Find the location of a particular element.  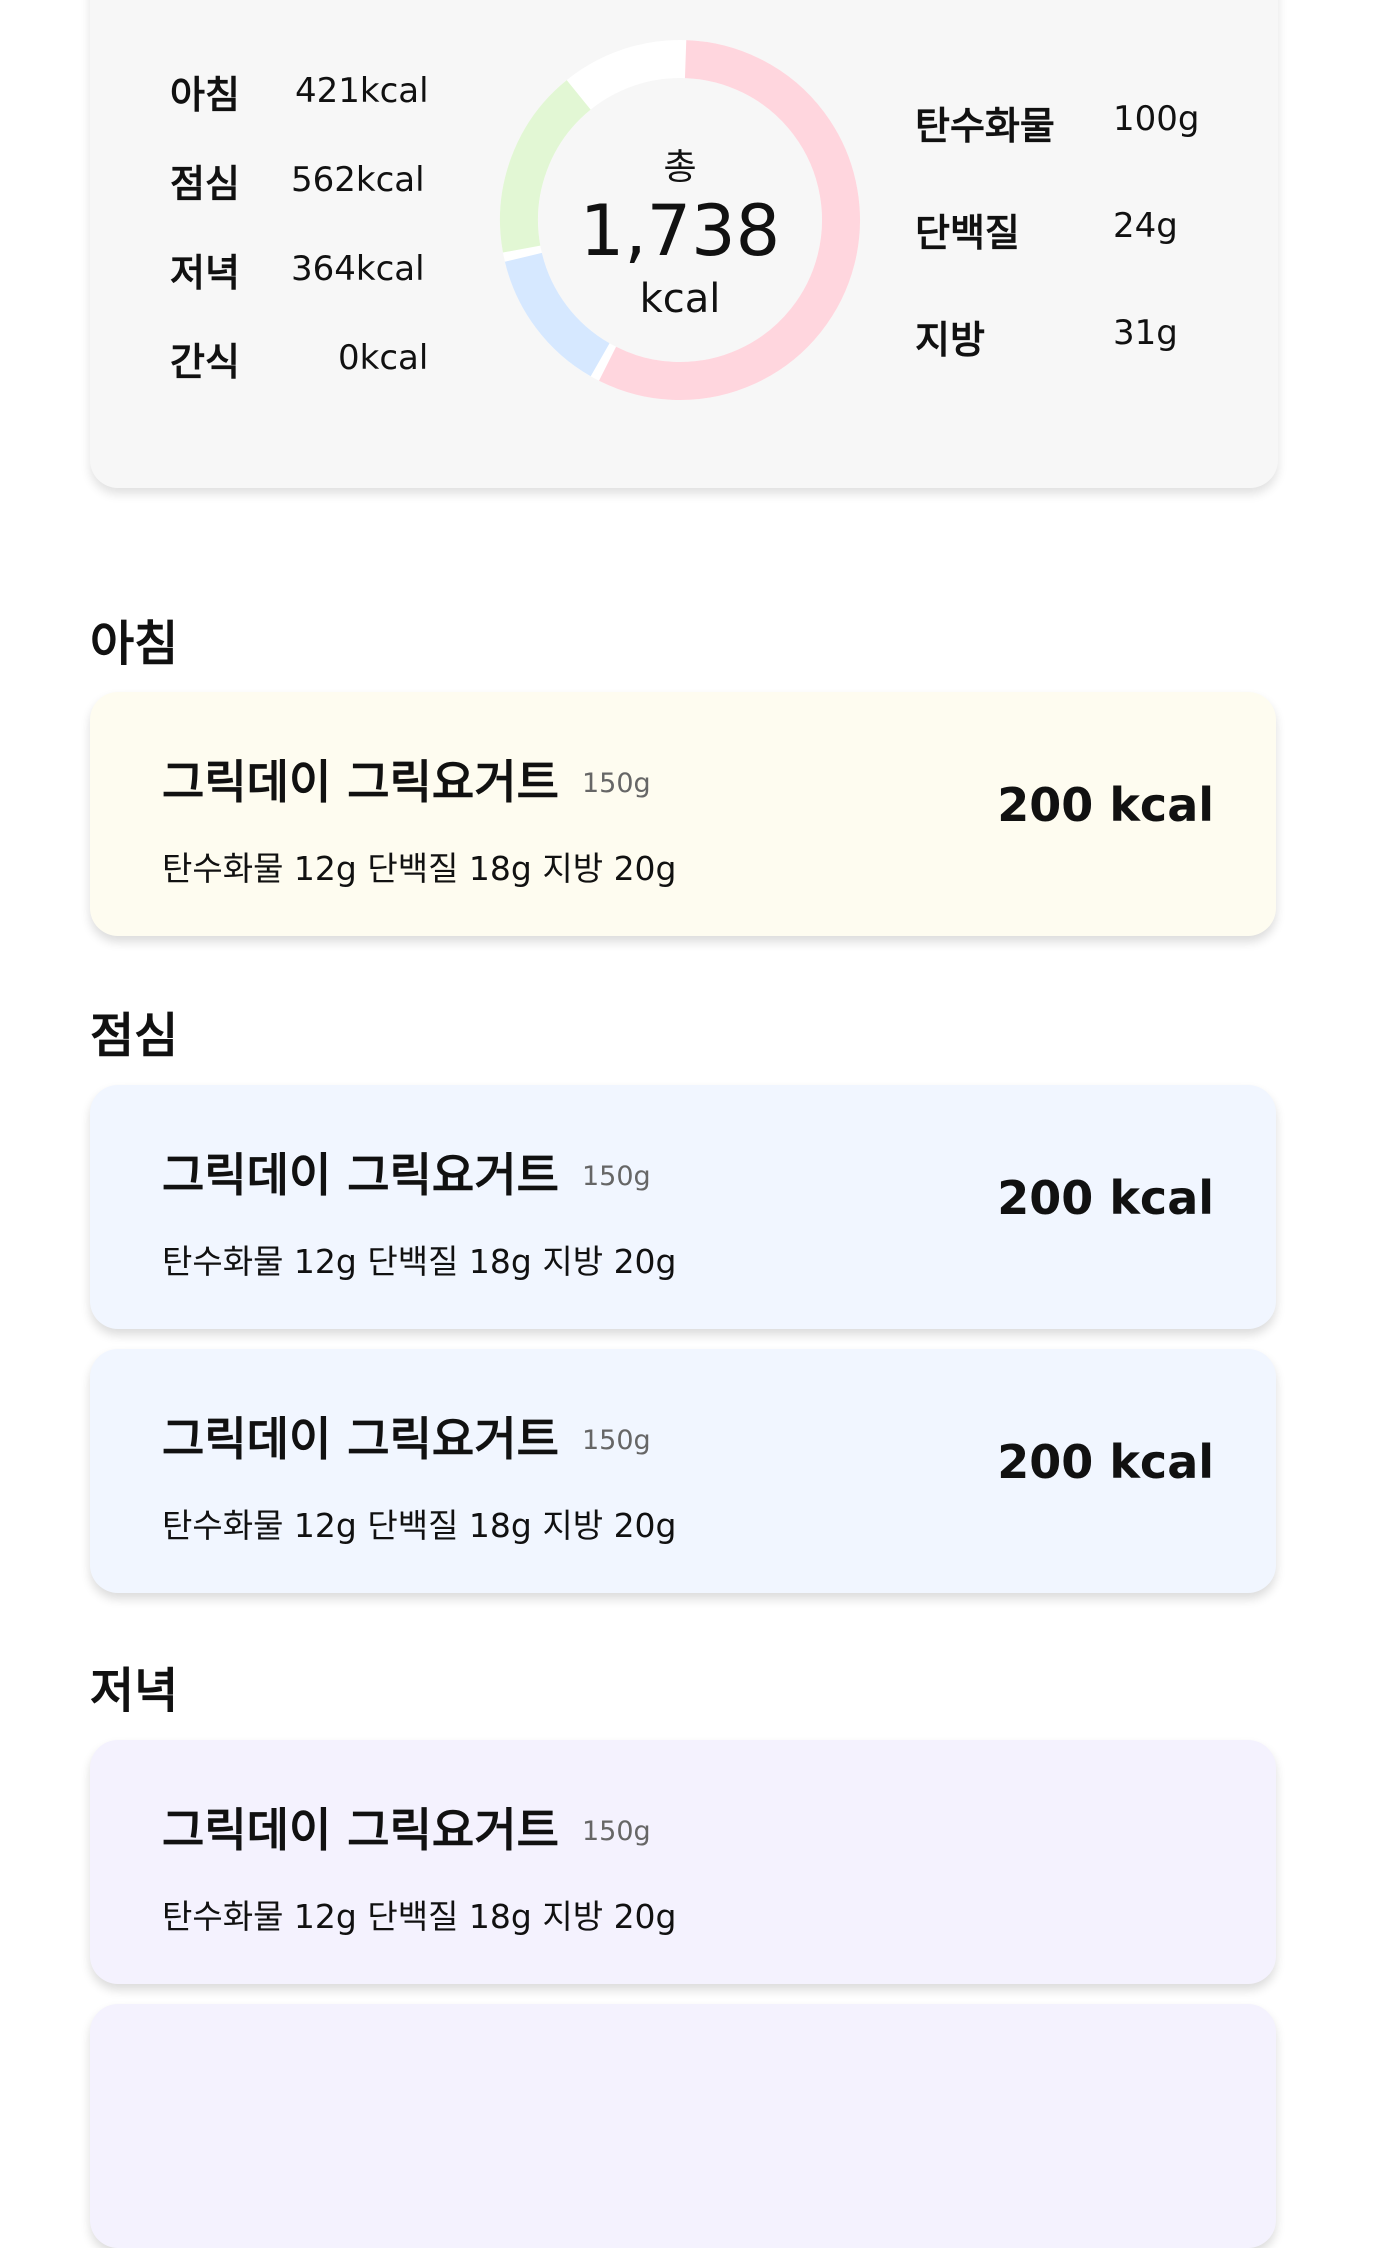

macro-value: 31g is located at coordinates (1145, 333).